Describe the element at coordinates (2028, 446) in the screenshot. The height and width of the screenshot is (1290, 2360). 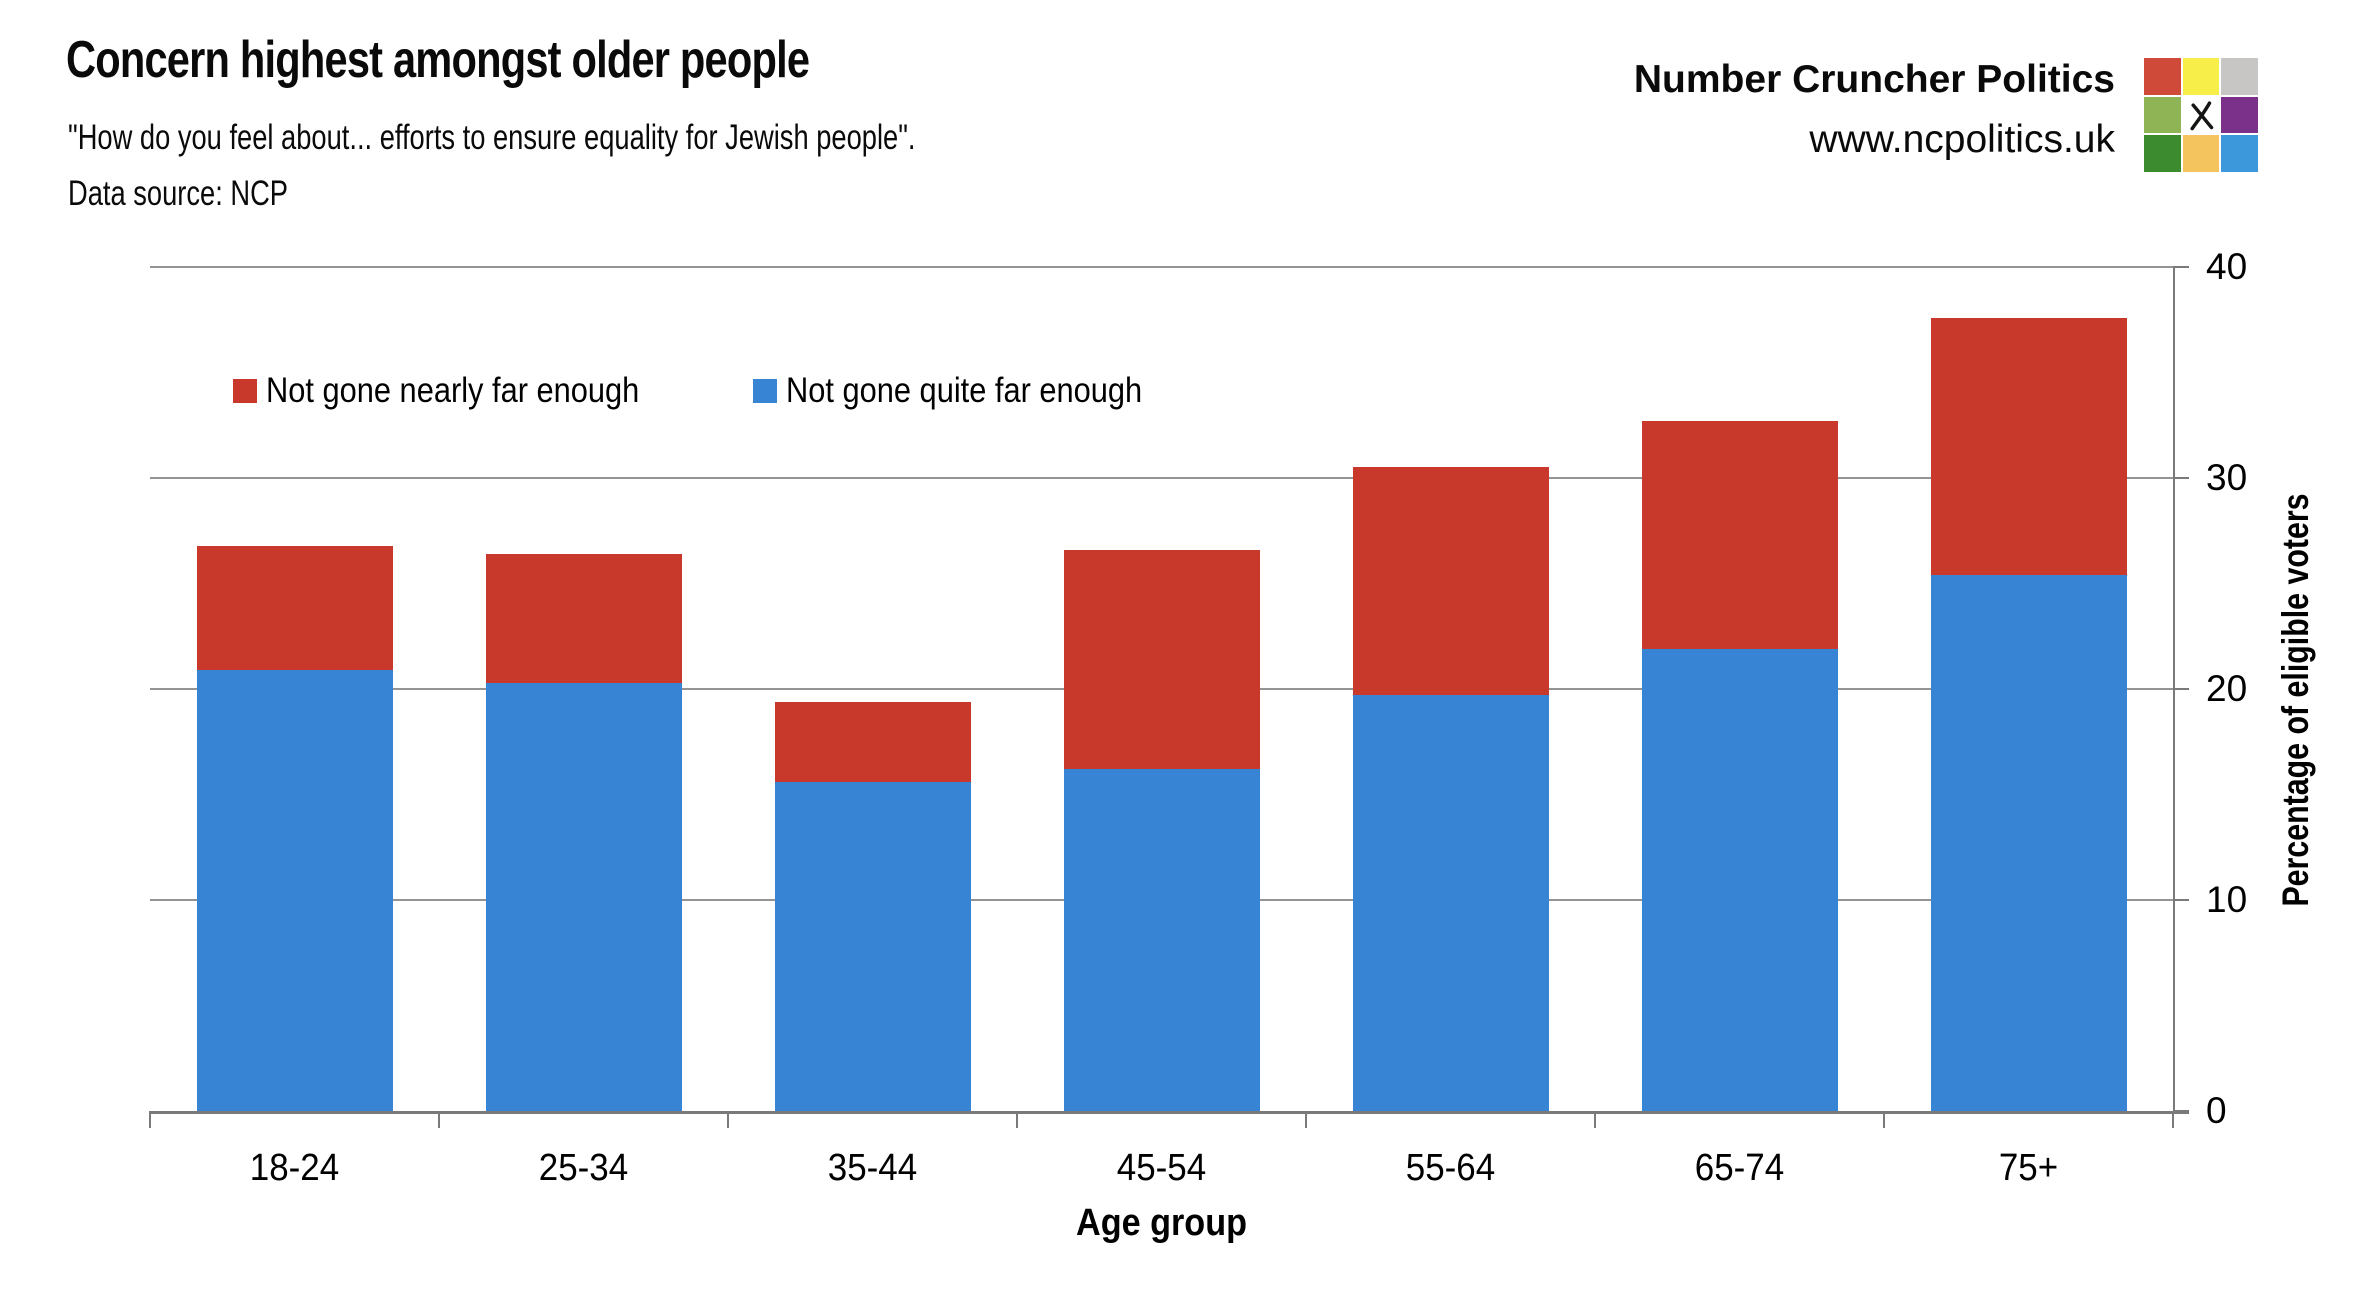
I see `bar-segment-75+-not-gone-nearly-far-enough` at that location.